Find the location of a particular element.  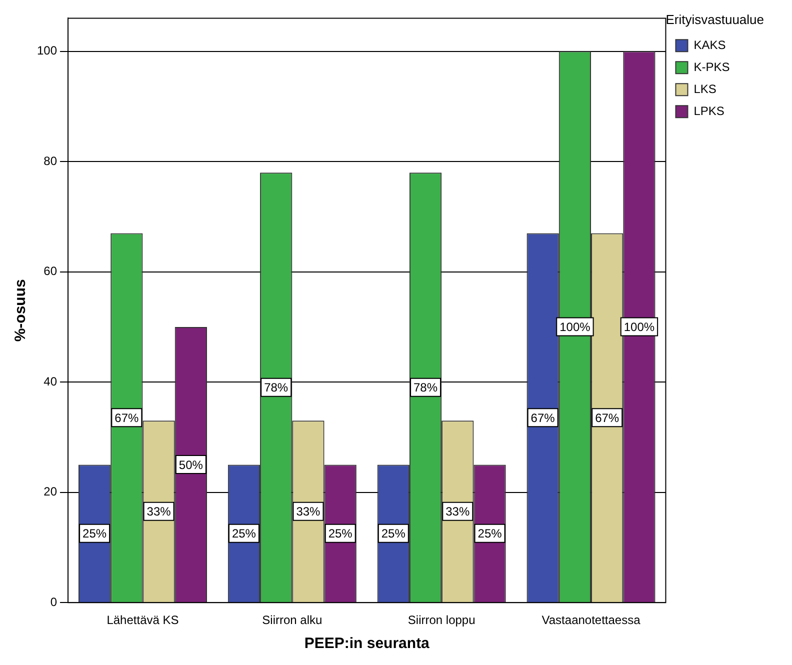

legend-label: KAKS is located at coordinates (710, 45).